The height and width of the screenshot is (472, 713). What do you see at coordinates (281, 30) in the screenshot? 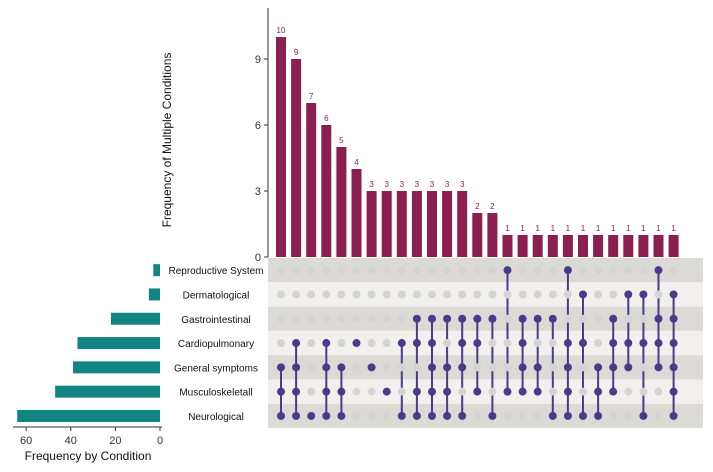
I see `intersection-bar-label: 10` at bounding box center [281, 30].